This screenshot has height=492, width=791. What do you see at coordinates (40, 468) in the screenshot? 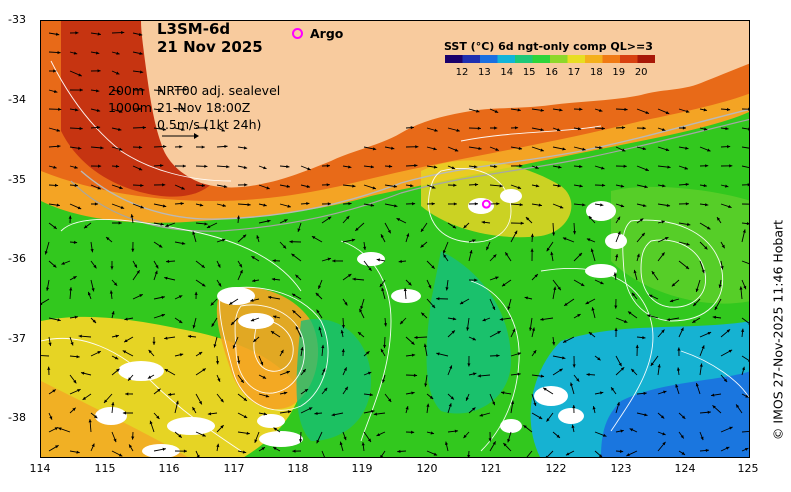
I see `x-tick-label: 114` at bounding box center [40, 468].